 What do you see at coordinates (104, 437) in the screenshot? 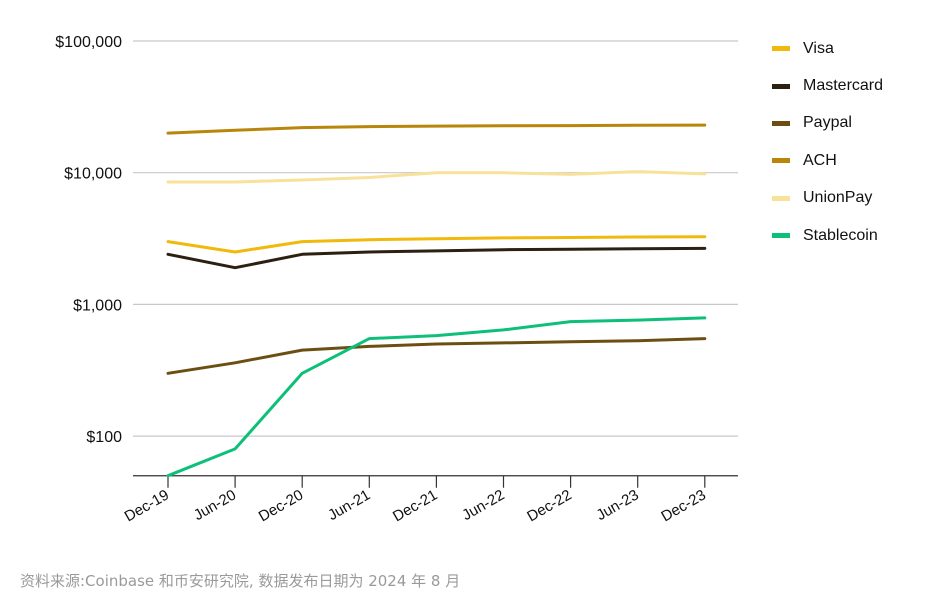
I see `y-tick-label: $100` at bounding box center [104, 437].